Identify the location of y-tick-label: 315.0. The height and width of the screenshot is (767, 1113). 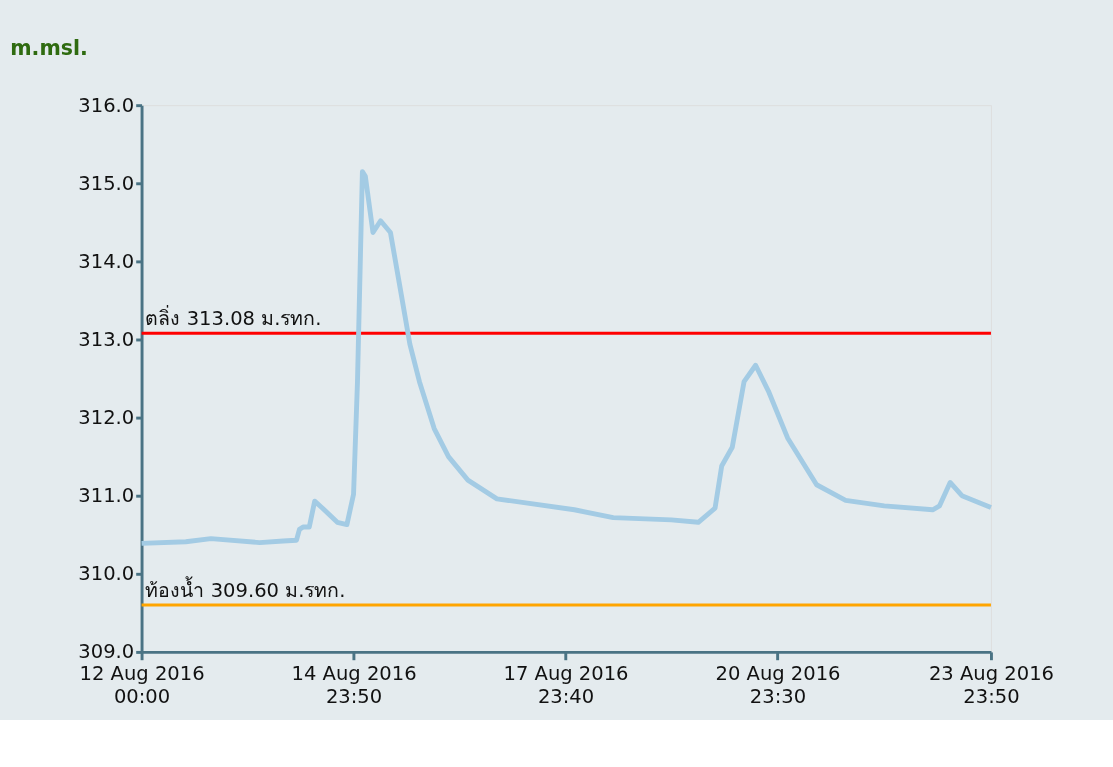
(106, 183).